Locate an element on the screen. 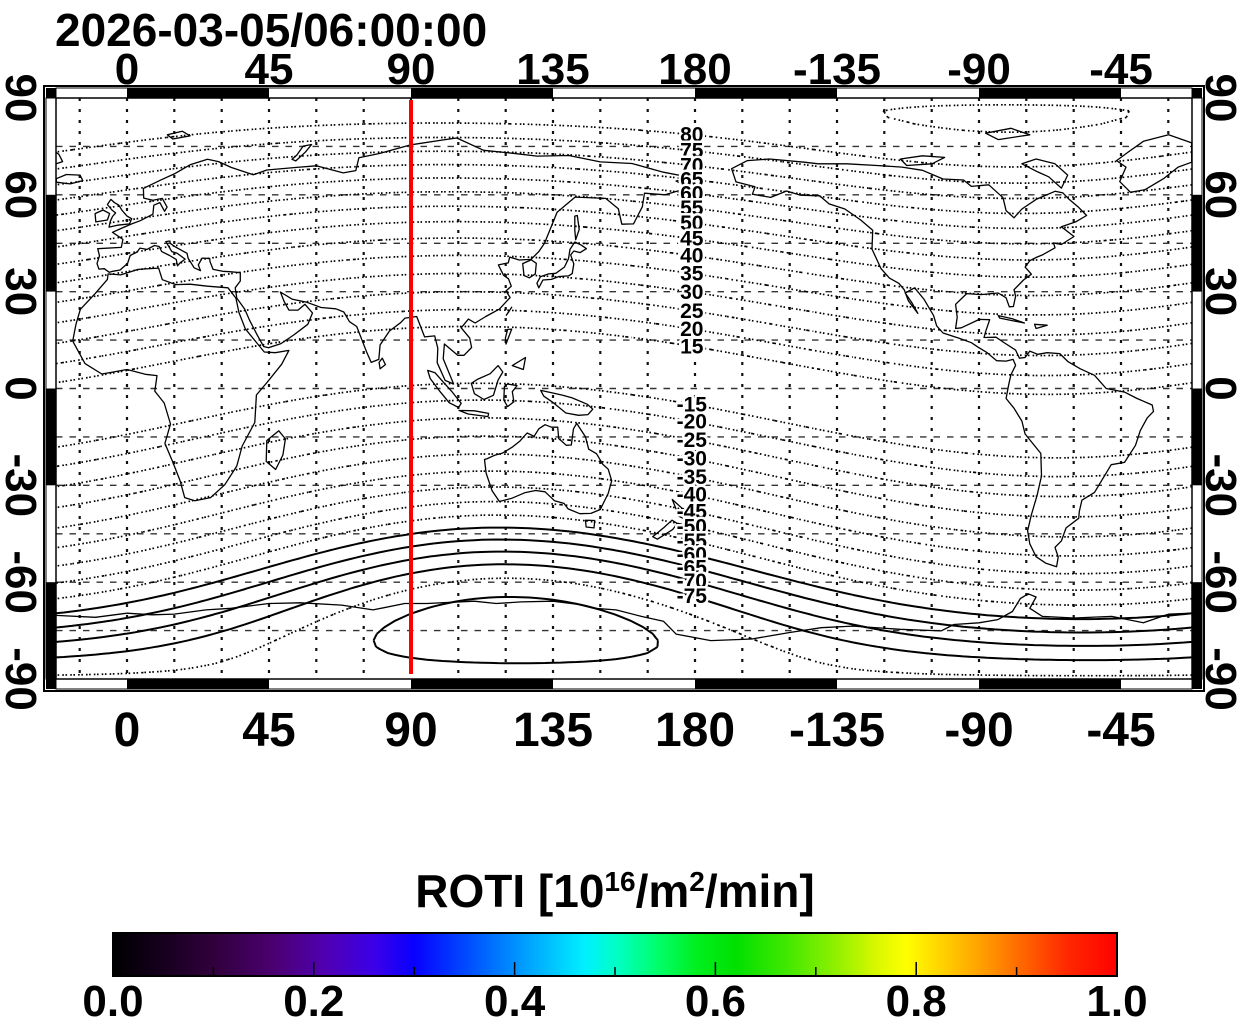 The image size is (1240, 1029). contour-label-75: 75 is located at coordinates (692, 151).